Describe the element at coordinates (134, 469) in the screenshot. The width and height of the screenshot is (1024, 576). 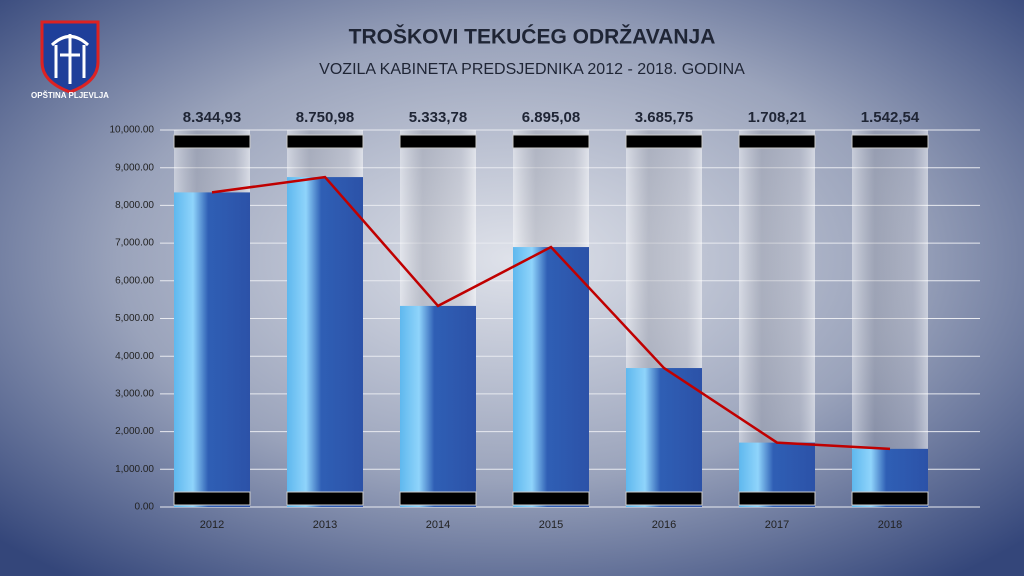
I see `y-tick-label: 1,000.00` at that location.